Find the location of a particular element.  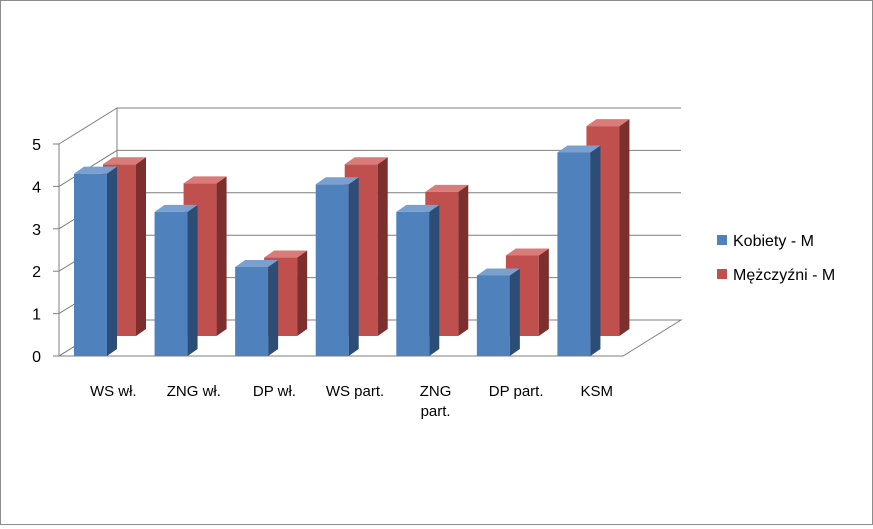

y-tick-label: 5 is located at coordinates (36, 145).